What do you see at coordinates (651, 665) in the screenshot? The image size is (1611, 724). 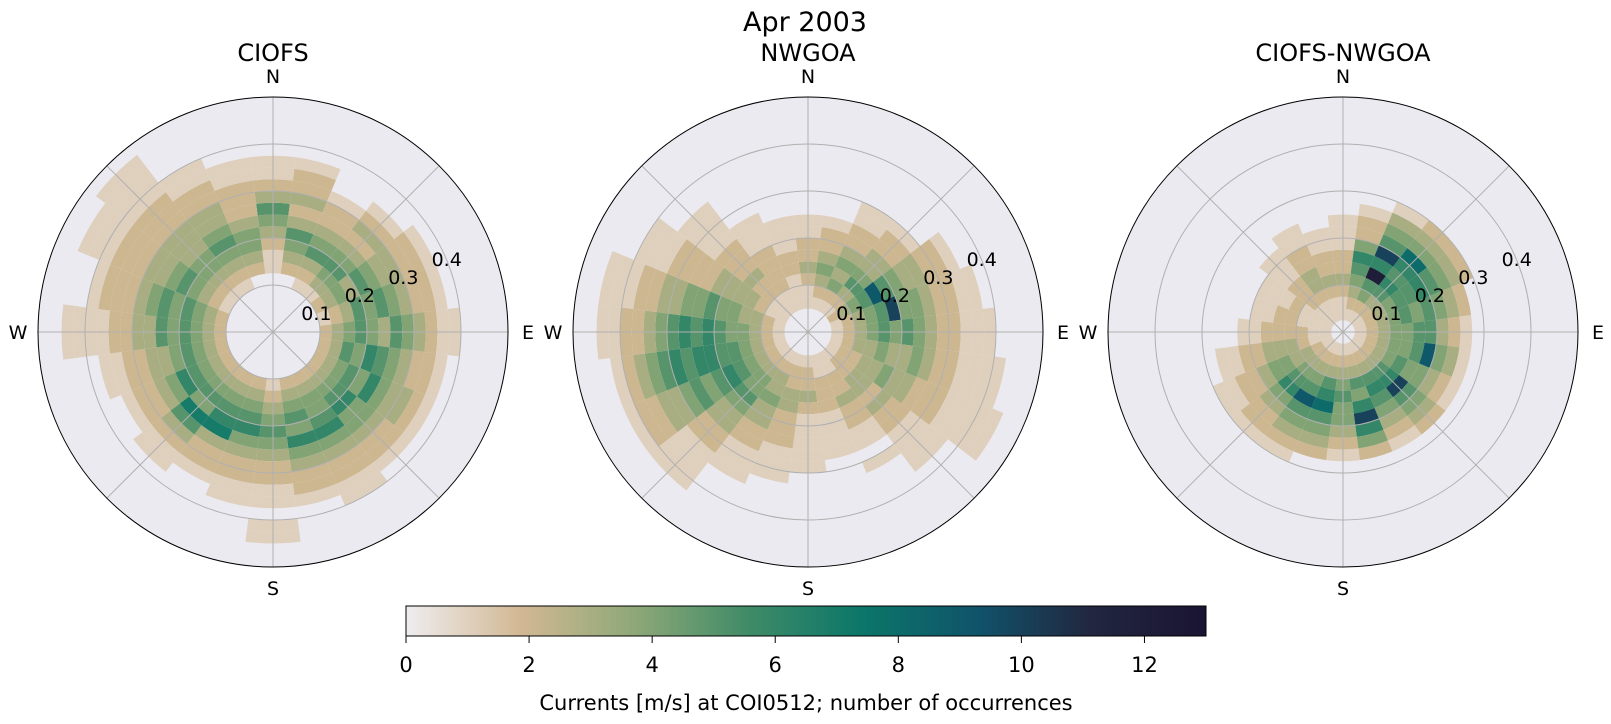 I see `colorbar-tick-label: 4` at bounding box center [651, 665].